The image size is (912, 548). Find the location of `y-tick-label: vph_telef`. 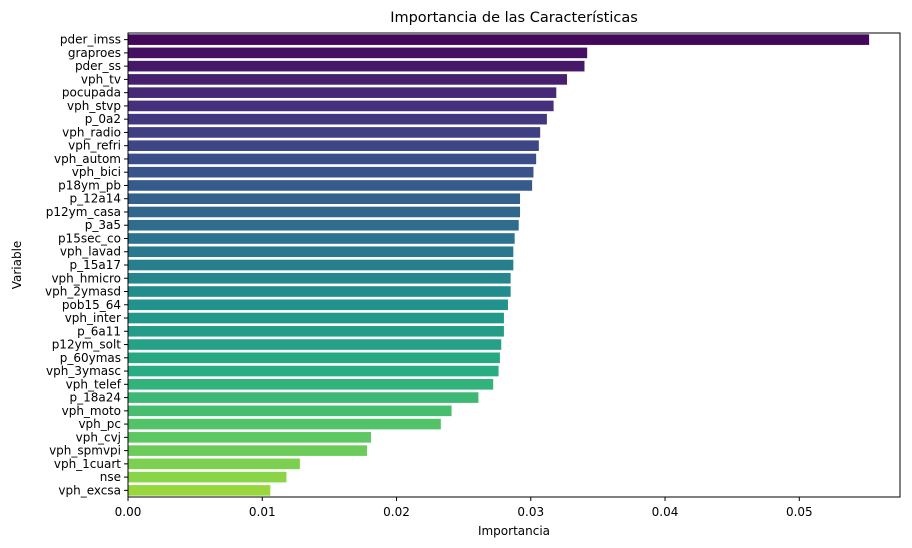

y-tick-label: vph_telef is located at coordinates (94, 384).